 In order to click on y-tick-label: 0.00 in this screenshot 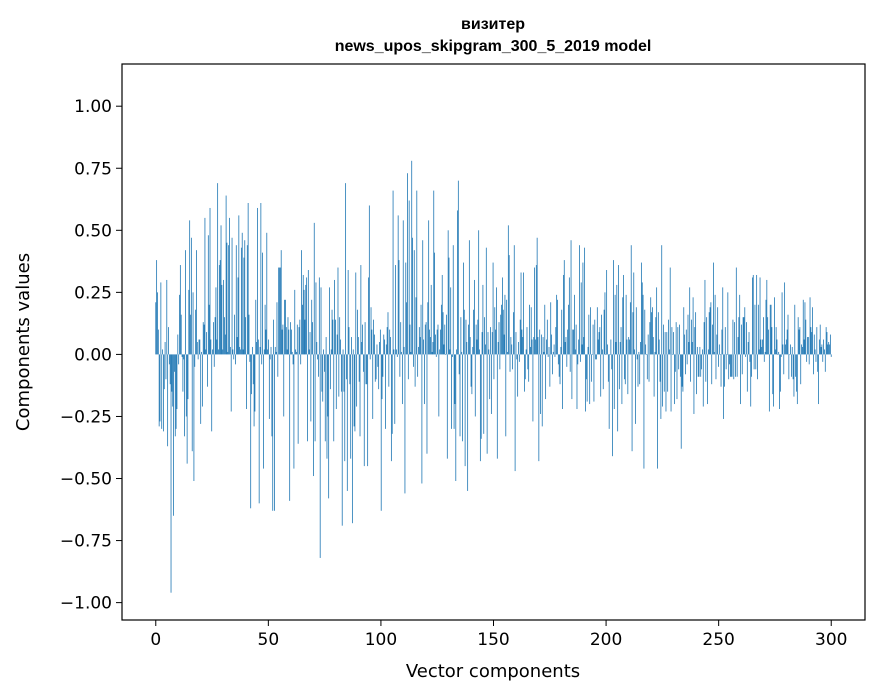, I will do `click(93, 355)`.